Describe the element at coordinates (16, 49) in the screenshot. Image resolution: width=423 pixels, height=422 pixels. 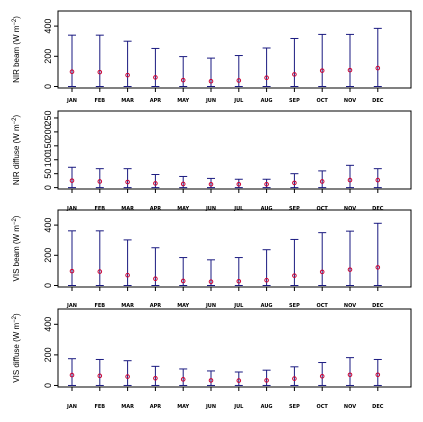
I see `y-axis-title: NIR beam (W m−2)` at that location.